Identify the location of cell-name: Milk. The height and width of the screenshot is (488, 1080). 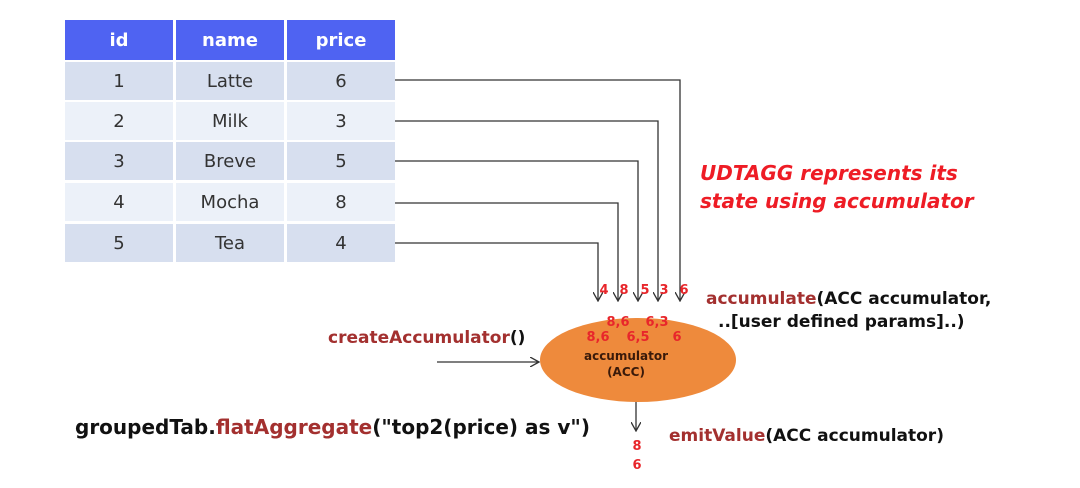
(230, 121).